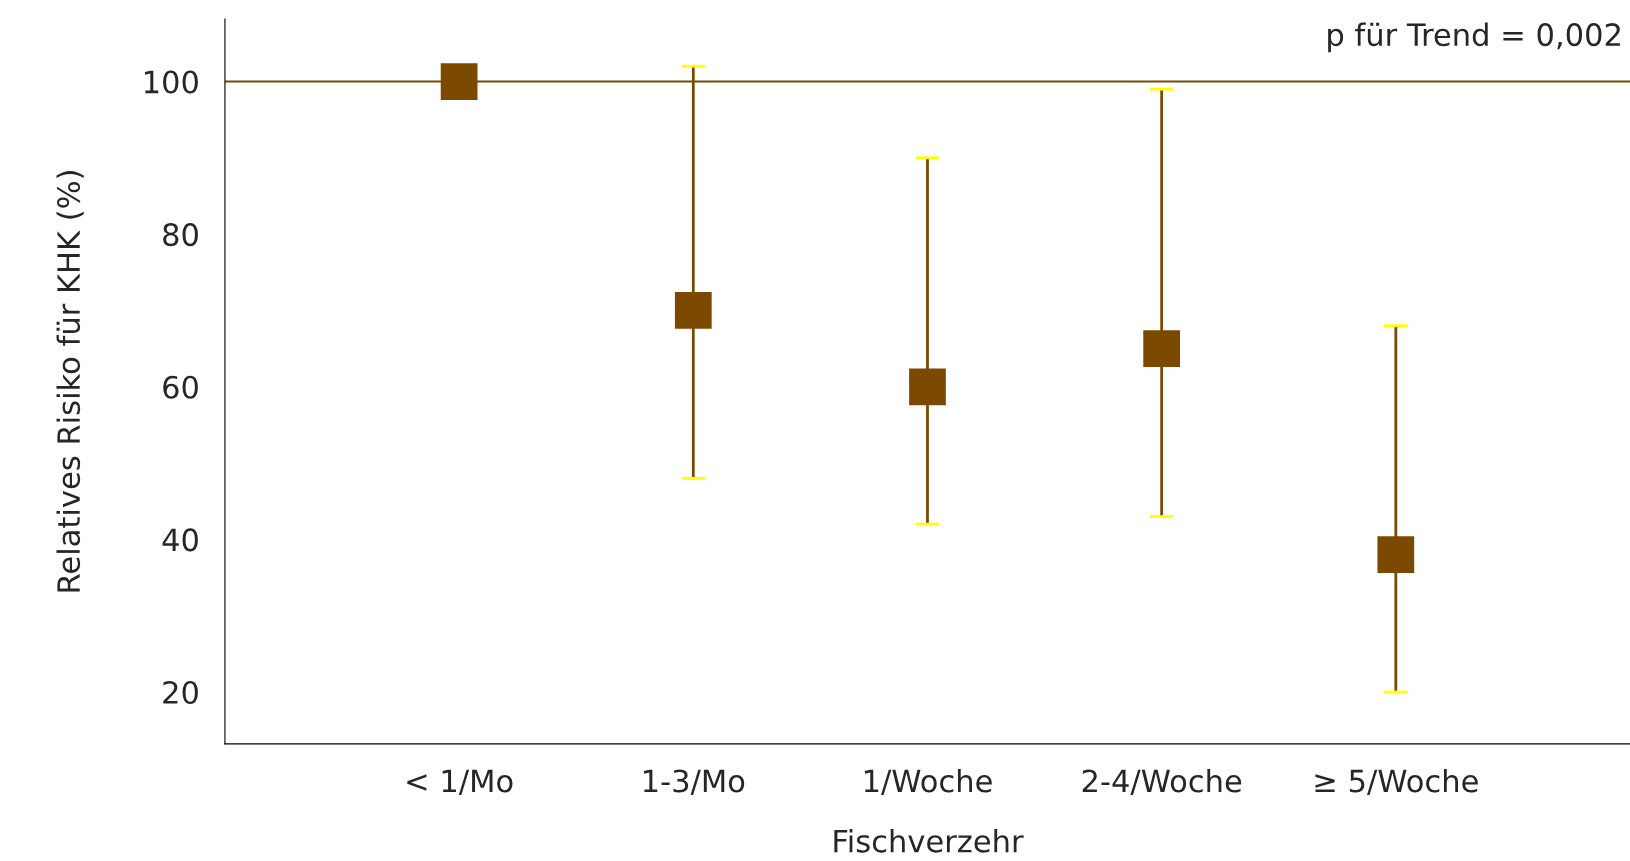 Image resolution: width=1630 pixels, height=861 pixels. I want to click on annotation: p für Trend = 0,002, so click(1474, 37).